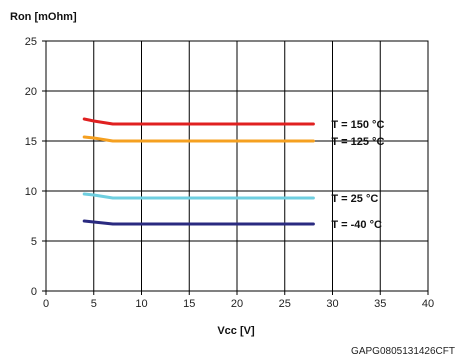 This screenshot has height=361, width=460. I want to click on y-tick-label: 15, so click(31, 142).